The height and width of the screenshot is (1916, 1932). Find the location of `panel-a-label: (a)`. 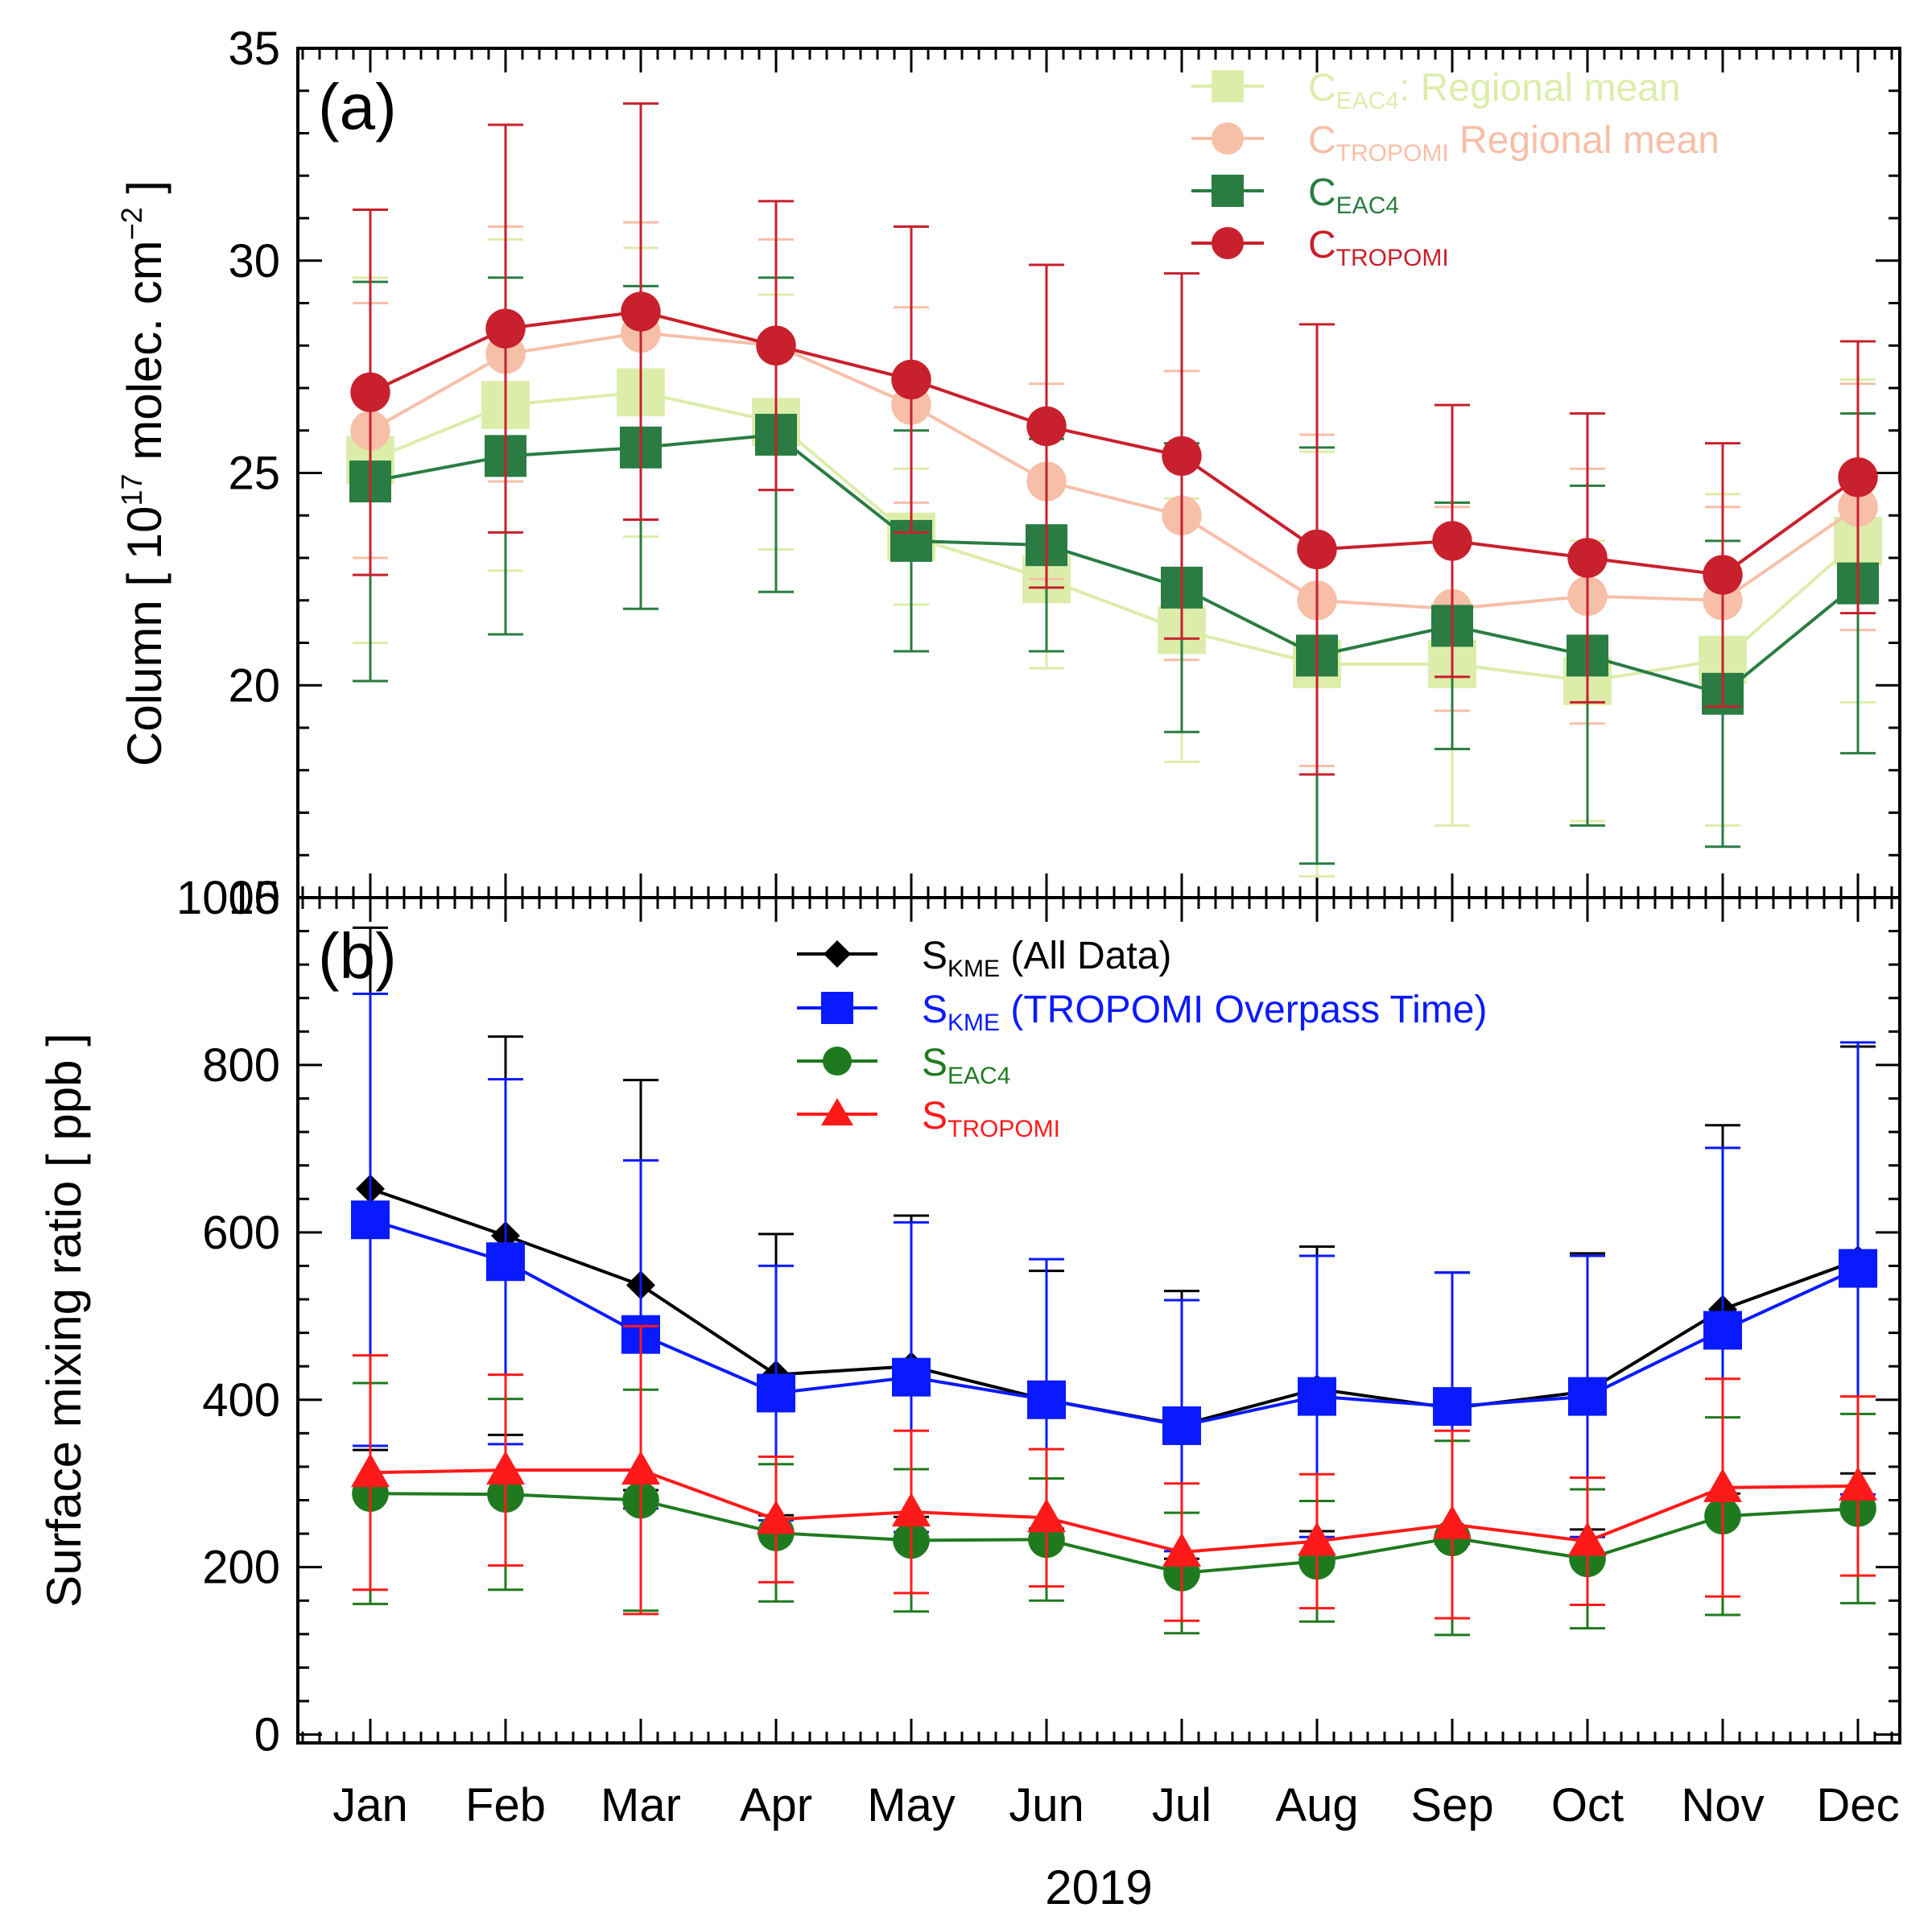

panel-a-label: (a) is located at coordinates (357, 107).